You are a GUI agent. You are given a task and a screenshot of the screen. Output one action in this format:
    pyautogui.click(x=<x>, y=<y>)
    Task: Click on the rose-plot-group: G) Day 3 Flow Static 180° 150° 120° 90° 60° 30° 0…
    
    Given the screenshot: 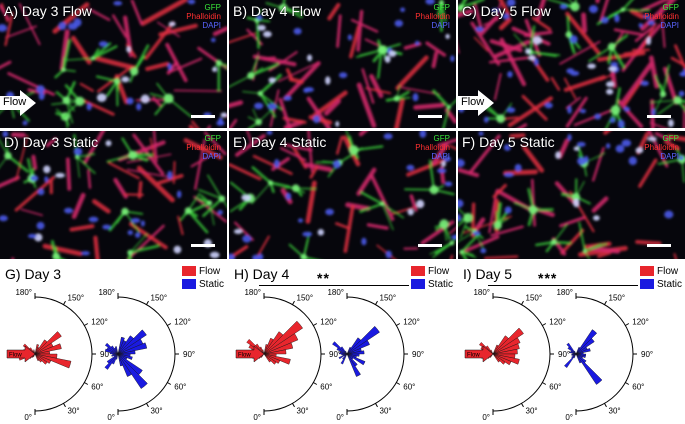 What is the action you would take?
    pyautogui.click(x=113, y=343)
    